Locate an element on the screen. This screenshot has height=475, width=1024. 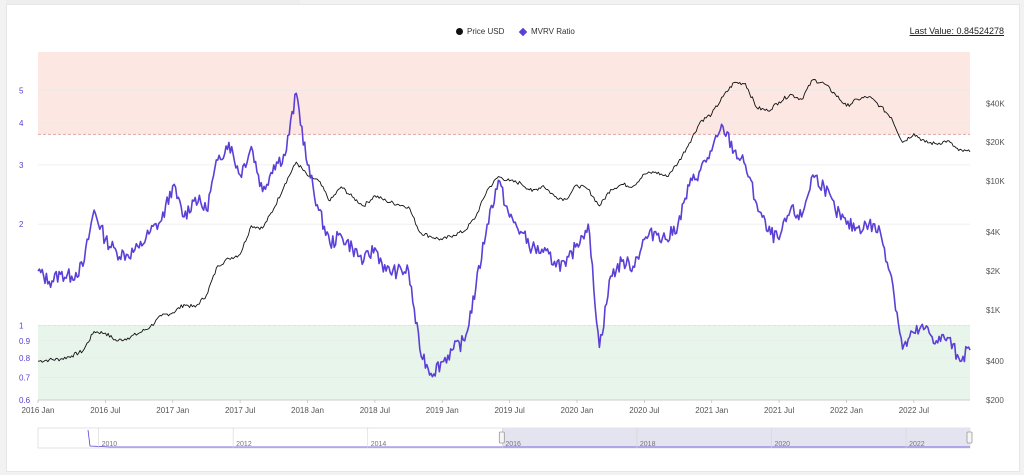
navigator-label: 2022 is located at coordinates (917, 444).